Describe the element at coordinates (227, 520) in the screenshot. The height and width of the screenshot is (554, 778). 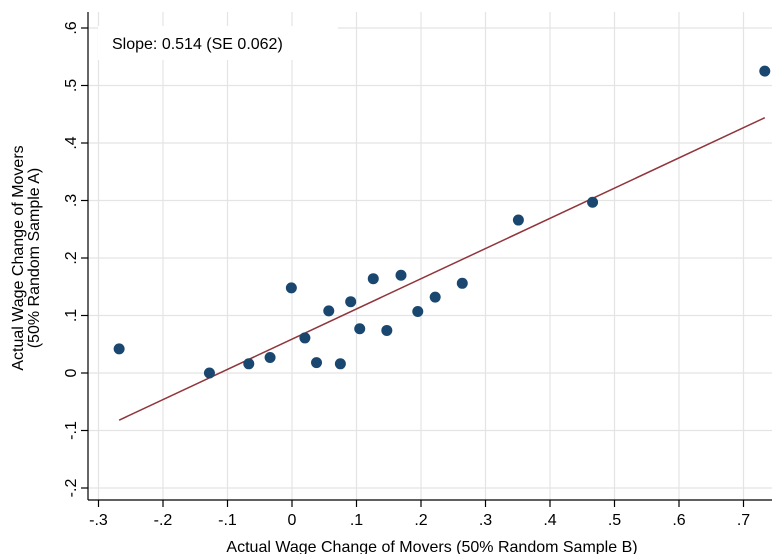
I see `x-tick-label: -.1` at that location.